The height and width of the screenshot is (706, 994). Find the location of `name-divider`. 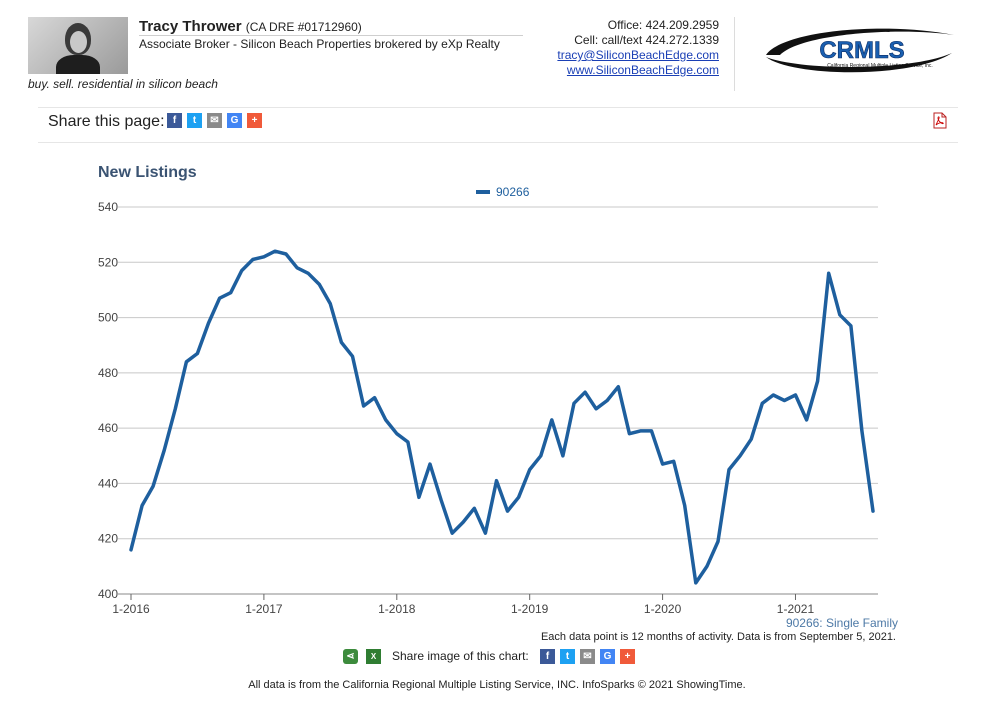

name-divider is located at coordinates (331, 35).